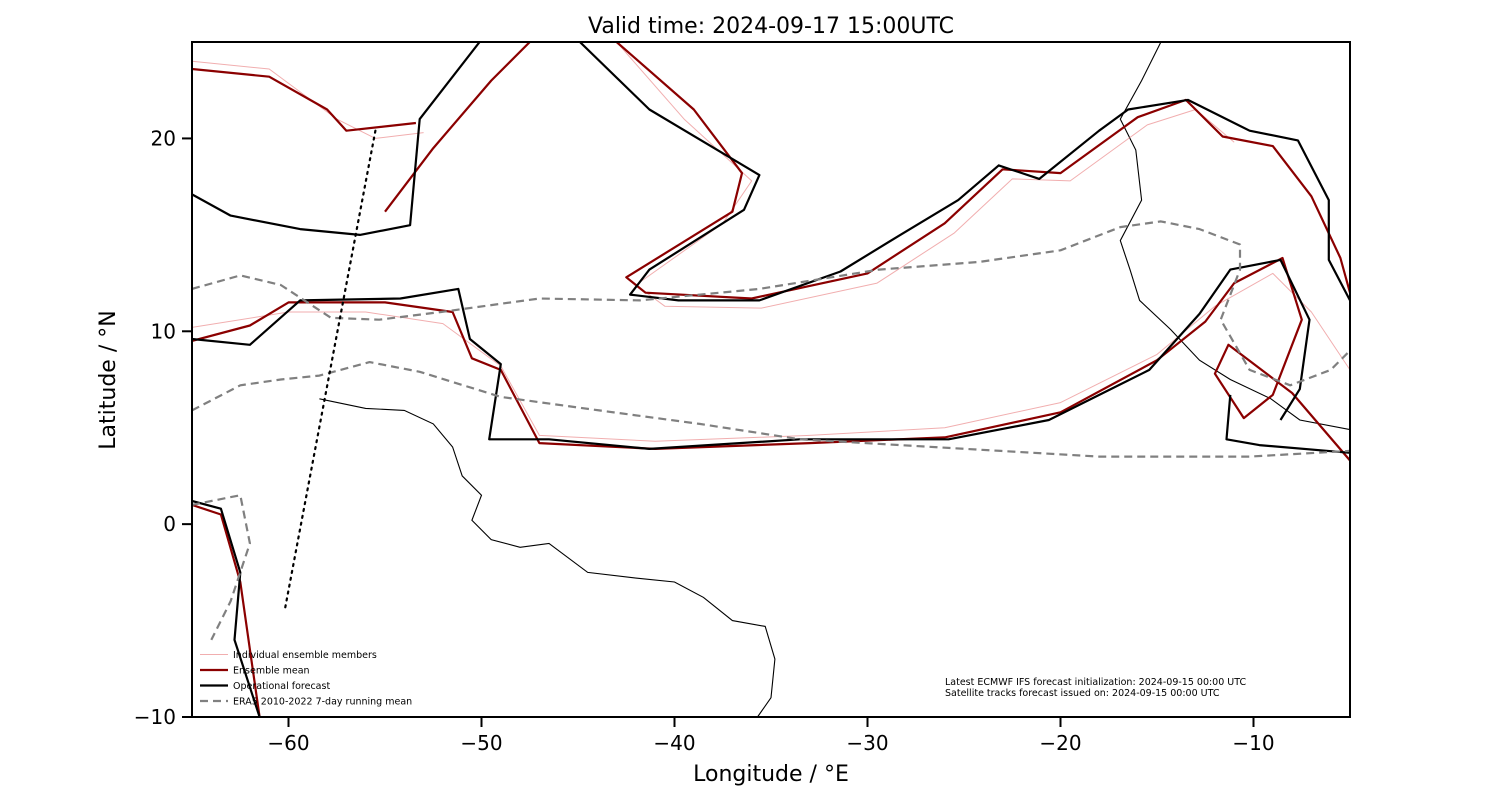 The height and width of the screenshot is (804, 1500). What do you see at coordinates (771, 26) in the screenshot?
I see `chart-title: Valid time: 2024-09-17 15:00UTC` at bounding box center [771, 26].